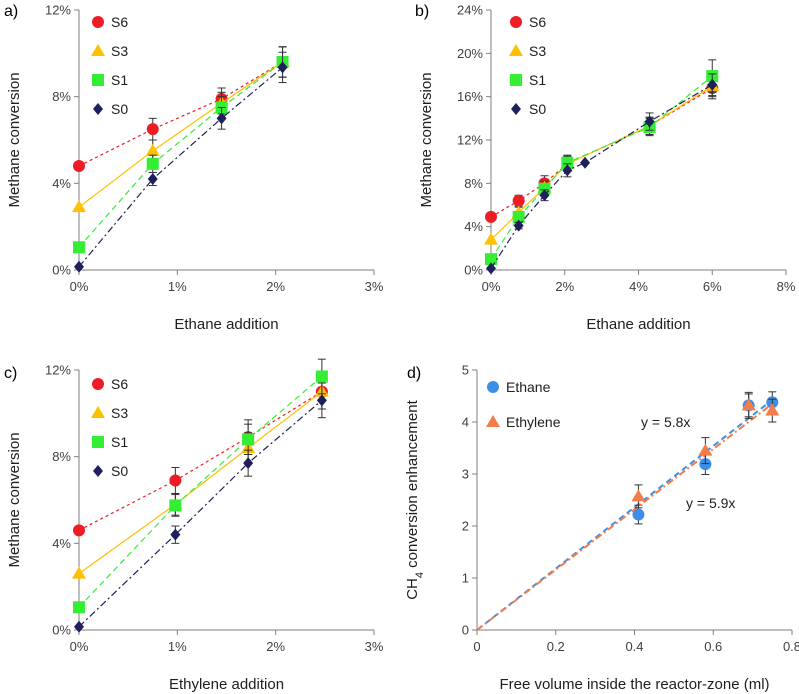 This screenshot has height=694, width=799. What do you see at coordinates (470, 53) in the screenshot?
I see `y-tick-label: 20%` at bounding box center [470, 53].